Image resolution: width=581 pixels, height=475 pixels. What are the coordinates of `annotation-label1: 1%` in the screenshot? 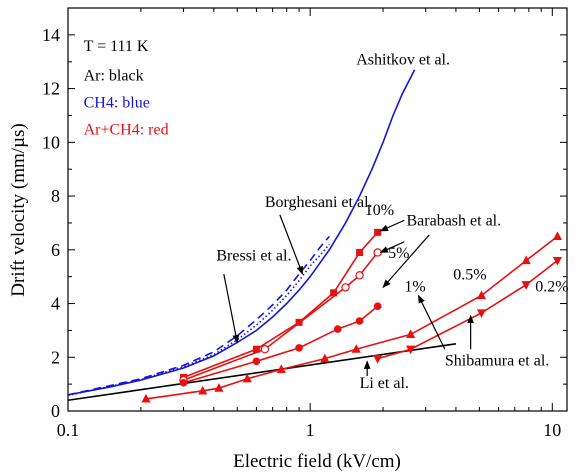 It's located at (414, 286).